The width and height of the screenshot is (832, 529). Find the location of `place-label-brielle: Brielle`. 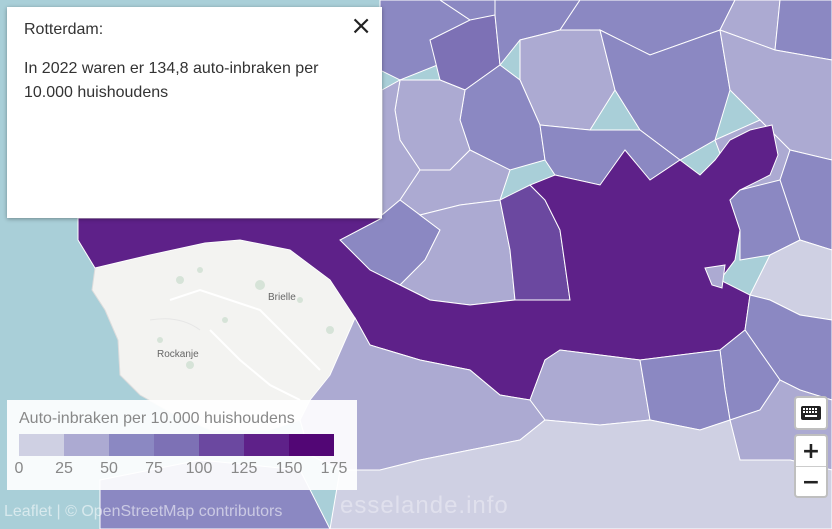

place-label-brielle: Brielle is located at coordinates (282, 297).